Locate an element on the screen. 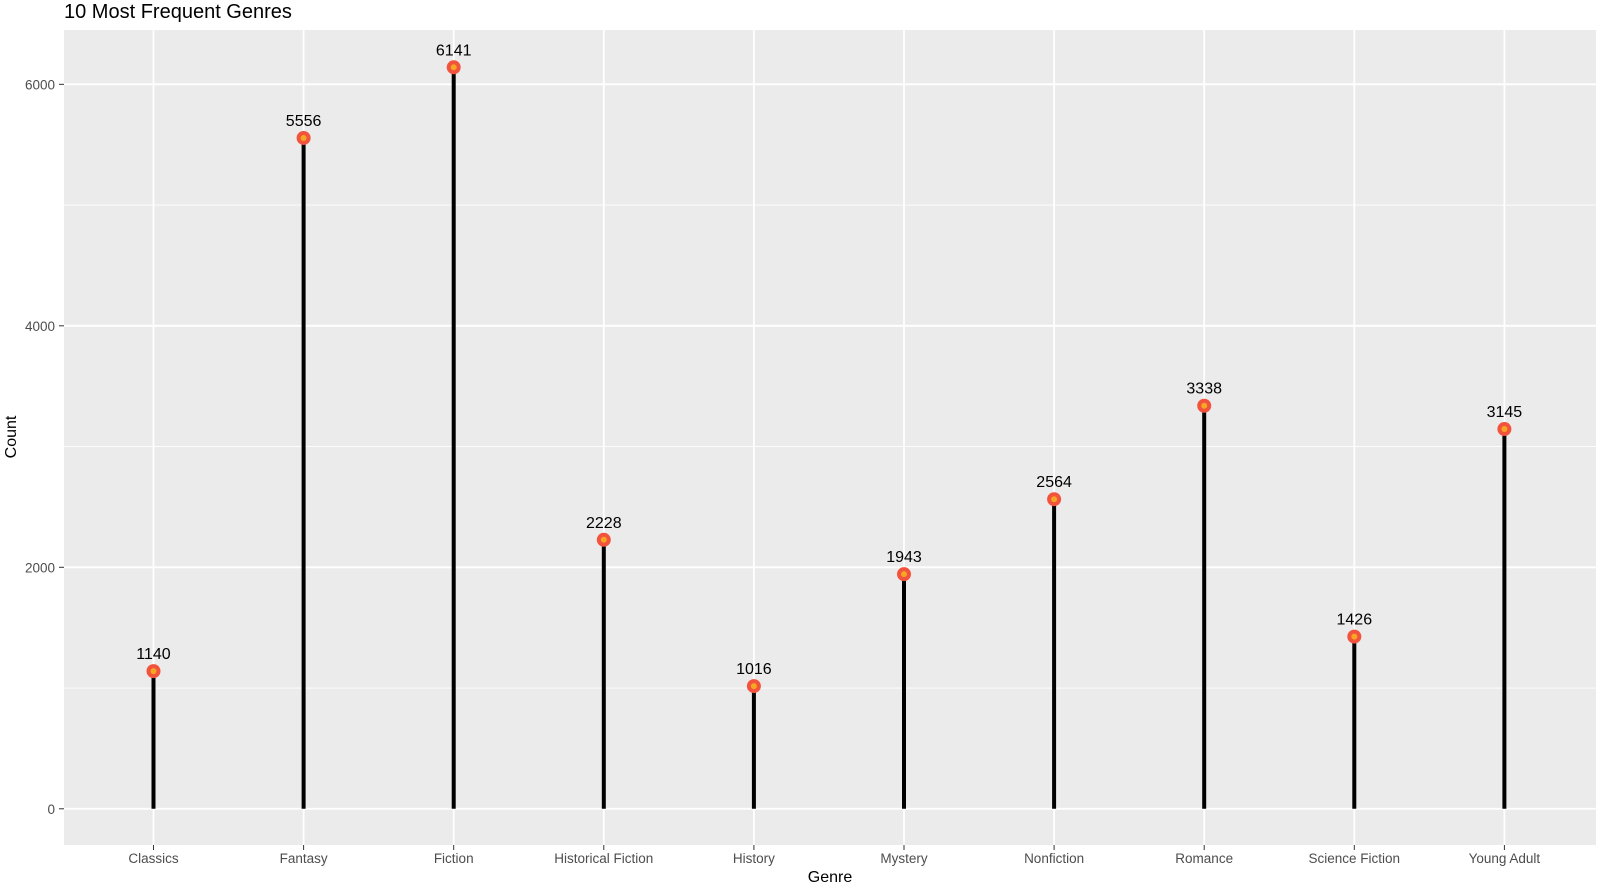 The width and height of the screenshot is (1600, 892). data-label-9: 3145 is located at coordinates (1505, 412).